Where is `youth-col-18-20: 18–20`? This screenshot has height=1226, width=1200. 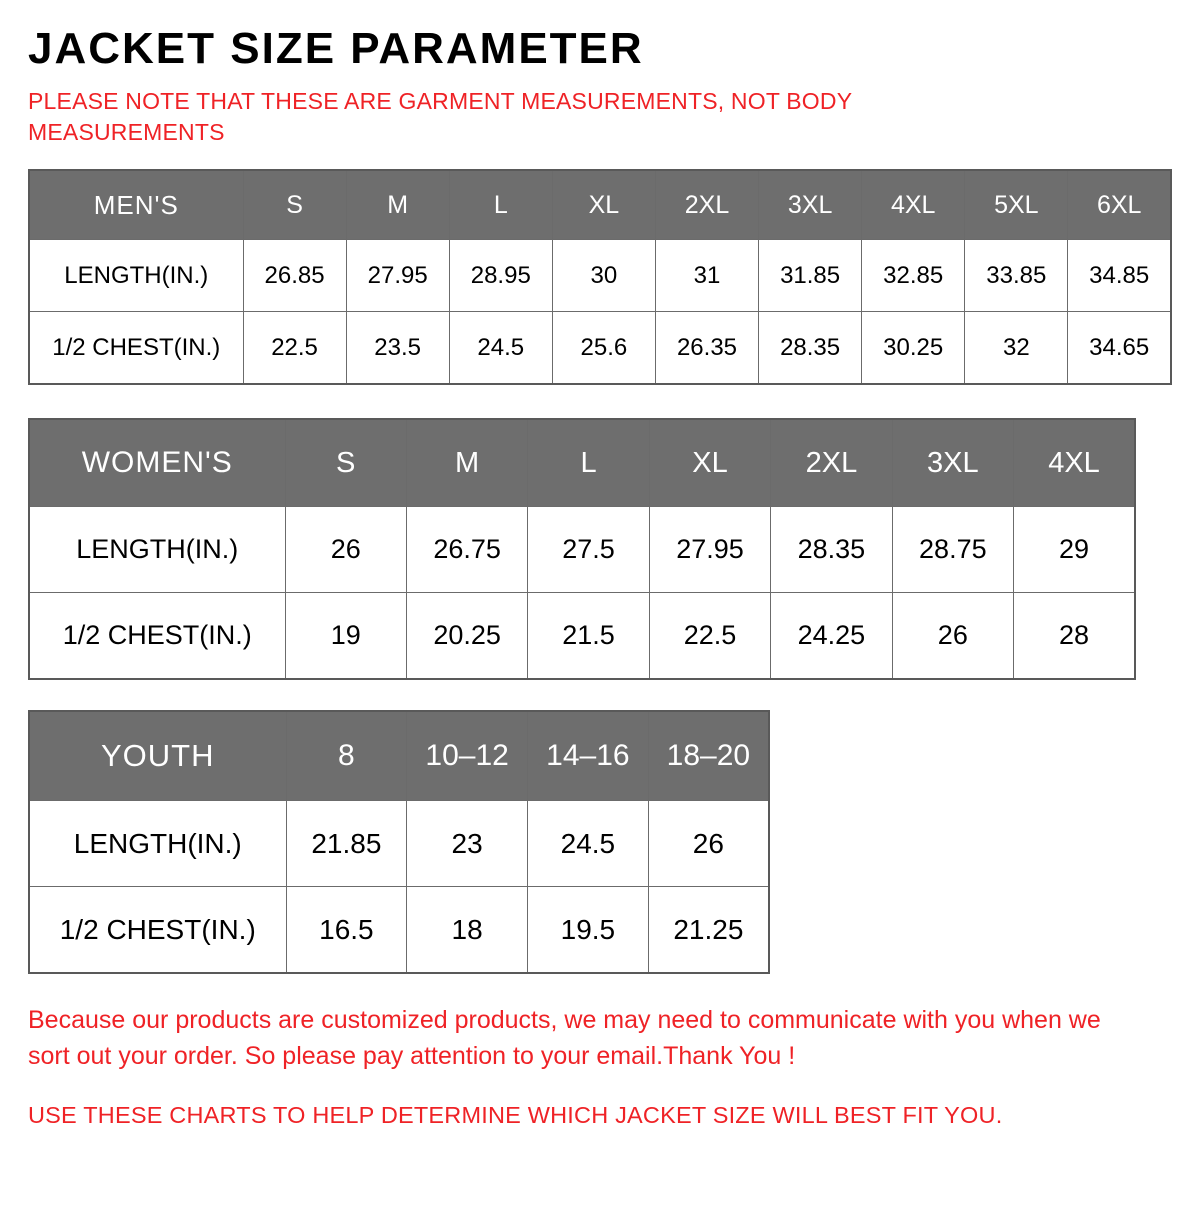 youth-col-18-20: 18–20 is located at coordinates (708, 756).